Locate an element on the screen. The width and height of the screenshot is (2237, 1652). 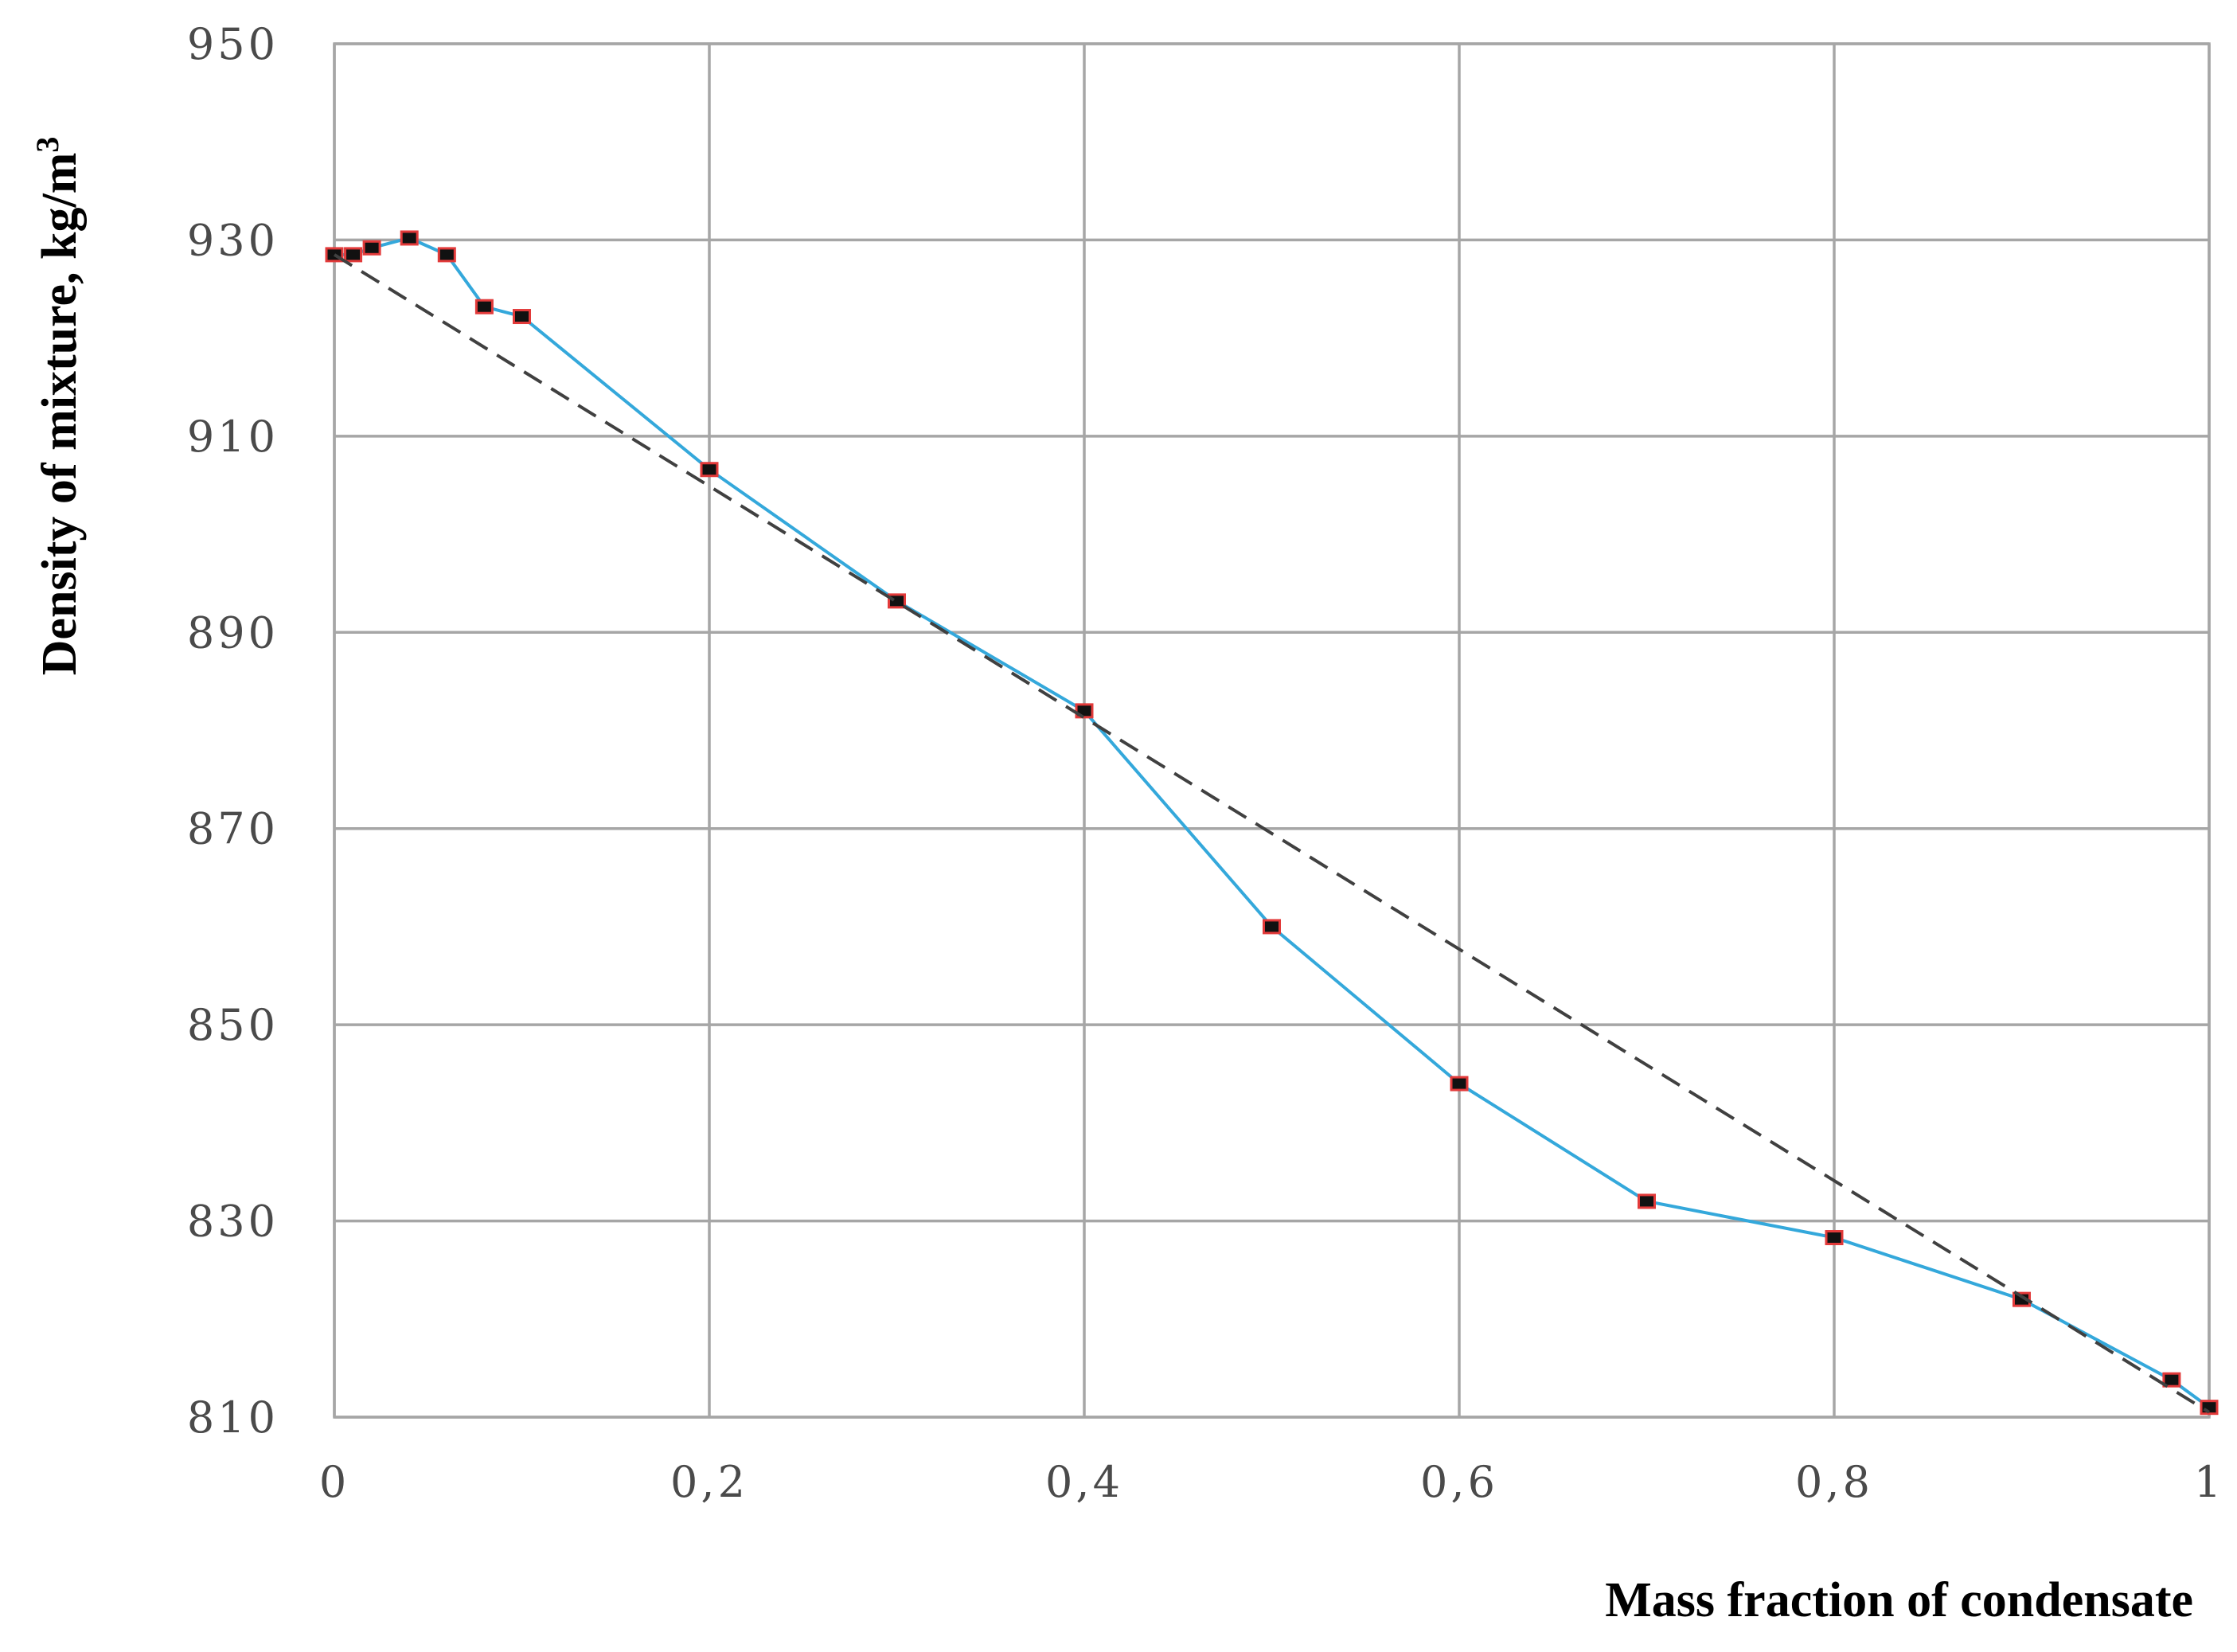
x-tick-label: 0 is located at coordinates (334, 1482).